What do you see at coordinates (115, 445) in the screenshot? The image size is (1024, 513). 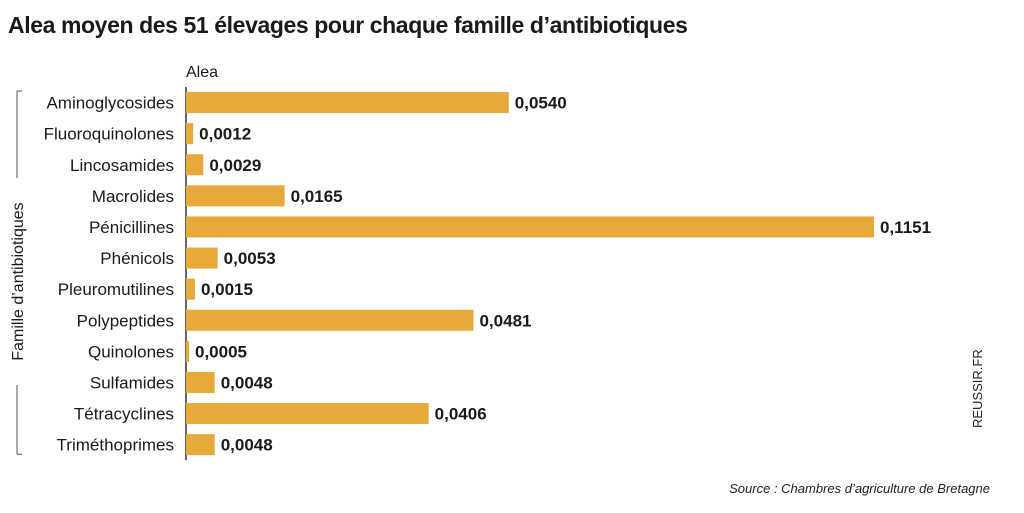 I see `category-label: Triméthoprimes` at bounding box center [115, 445].